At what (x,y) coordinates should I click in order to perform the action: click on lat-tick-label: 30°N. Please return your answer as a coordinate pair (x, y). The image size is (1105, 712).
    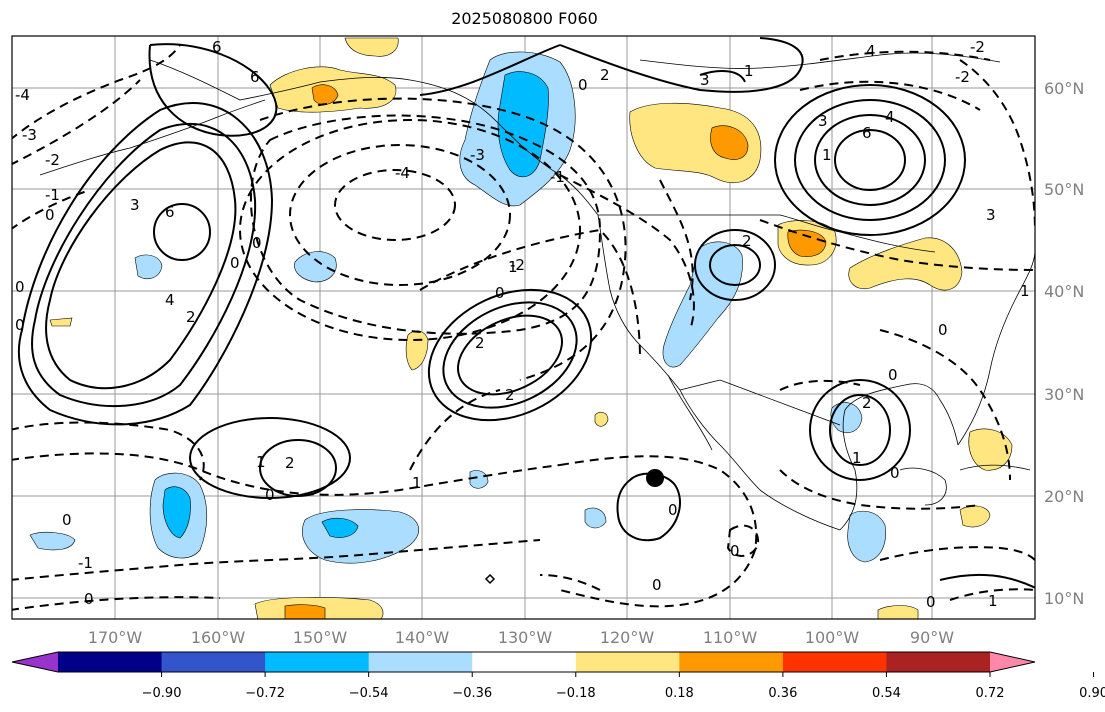
    Looking at the image, I should click on (1064, 394).